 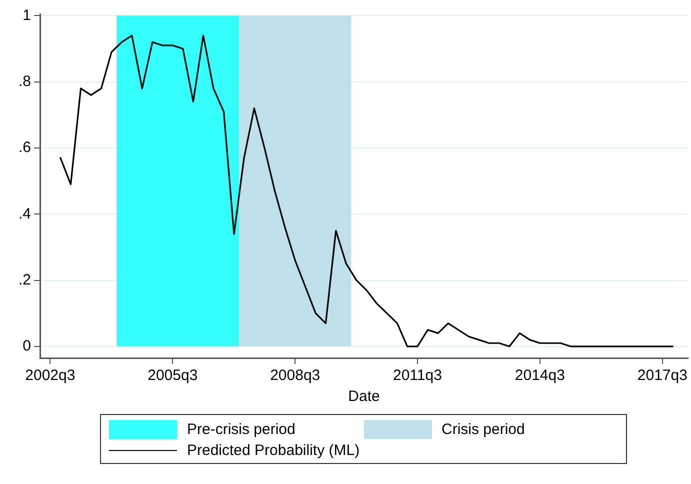 I want to click on x-axis-title: Date, so click(x=364, y=397).